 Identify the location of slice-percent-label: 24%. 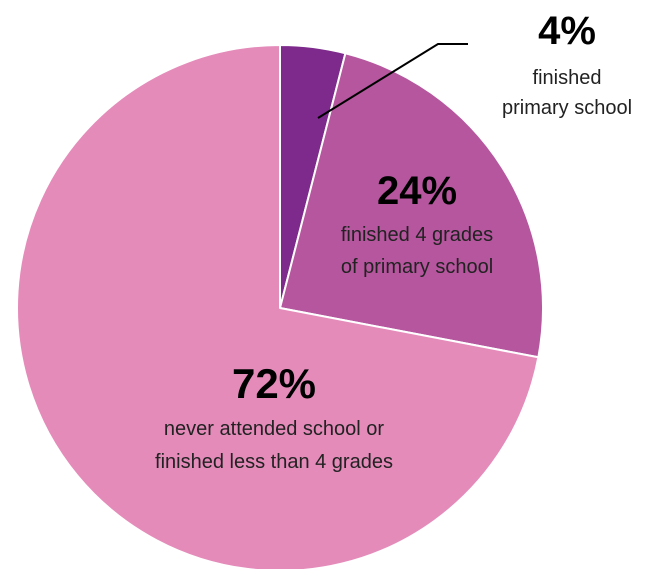
(417, 191).